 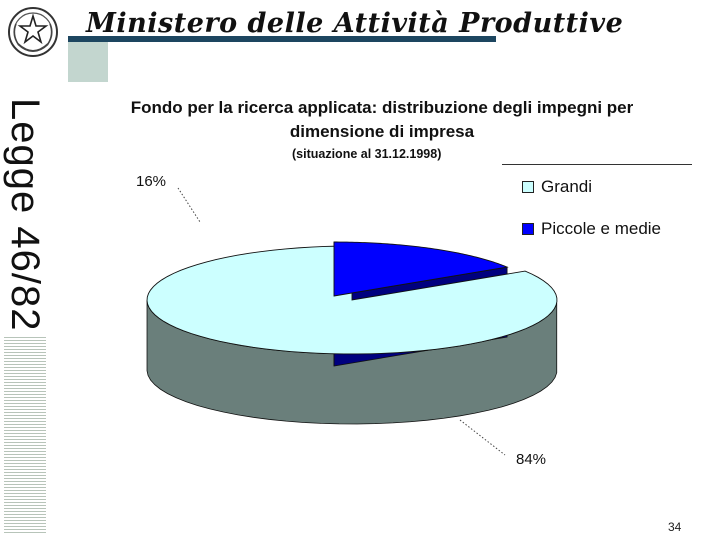 I want to click on data-label-grandi: 84%, so click(x=531, y=459).